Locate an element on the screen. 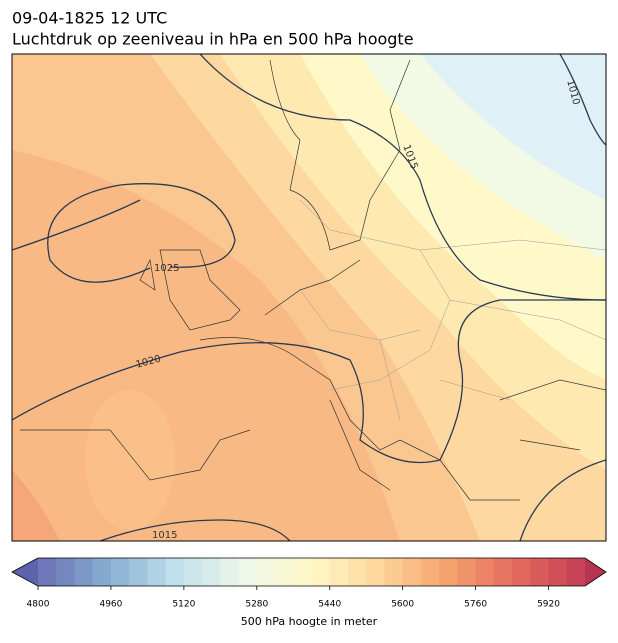 The width and height of the screenshot is (618, 643). colorbar-tick-label: 4800 is located at coordinates (38, 605).